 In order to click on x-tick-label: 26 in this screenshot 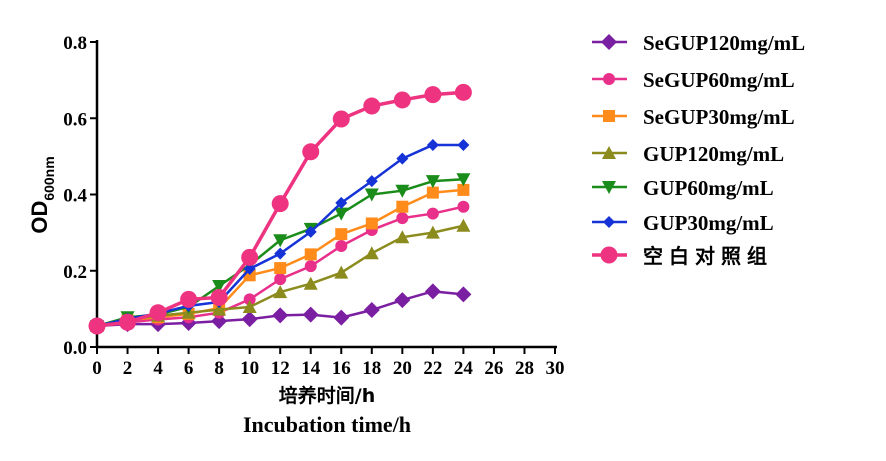, I will do `click(493, 368)`.